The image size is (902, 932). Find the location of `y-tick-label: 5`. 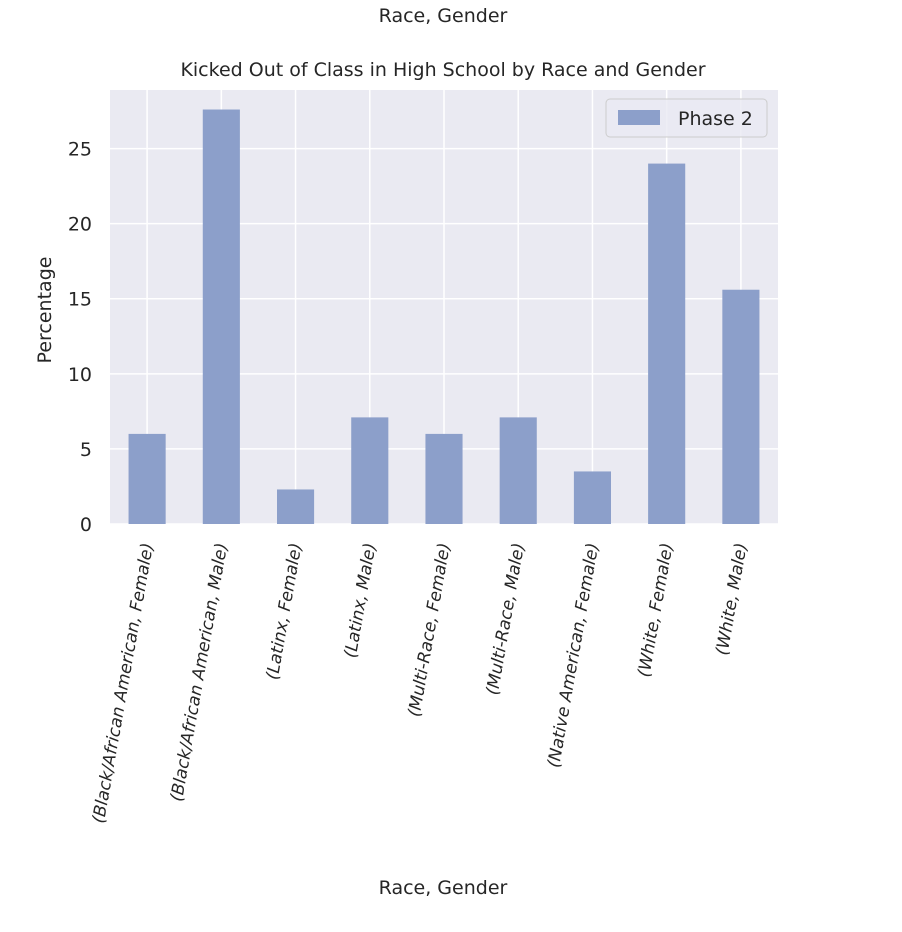

y-tick-label: 5 is located at coordinates (86, 450).